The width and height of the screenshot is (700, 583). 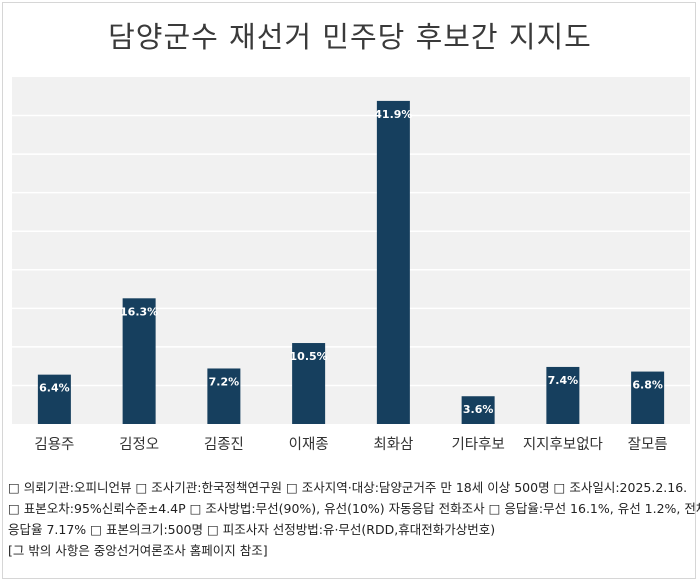 I want to click on category-label: 이재종, so click(x=309, y=444).